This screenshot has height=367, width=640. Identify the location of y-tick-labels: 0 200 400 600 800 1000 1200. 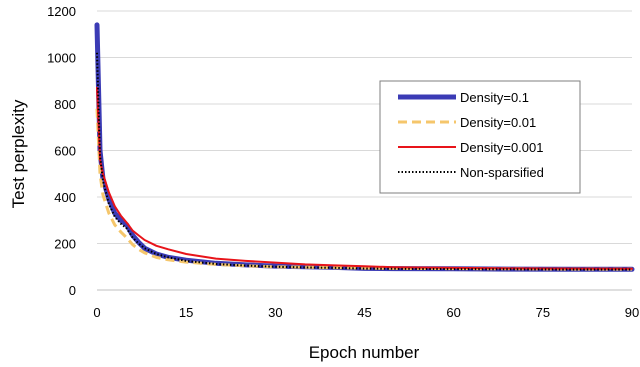
(61, 151).